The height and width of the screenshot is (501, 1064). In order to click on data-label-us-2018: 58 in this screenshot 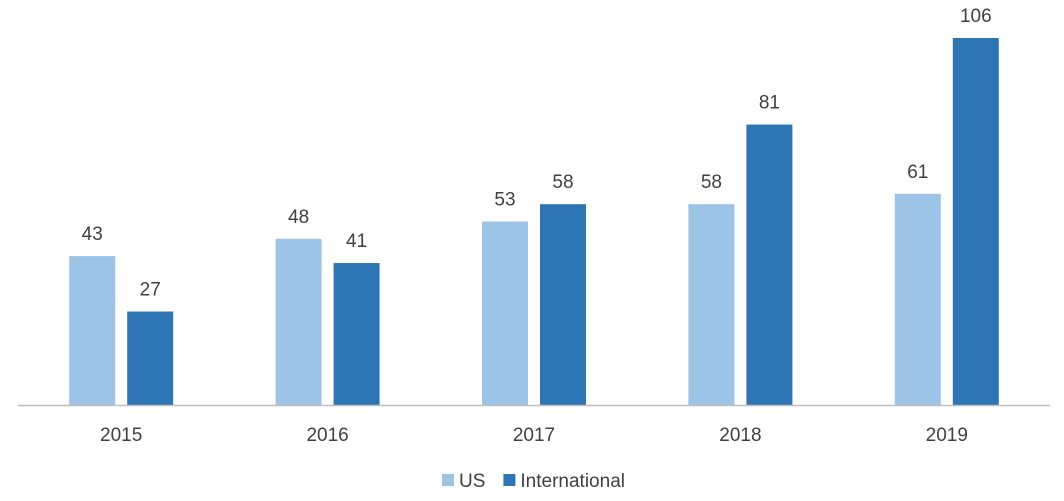, I will do `click(711, 182)`.